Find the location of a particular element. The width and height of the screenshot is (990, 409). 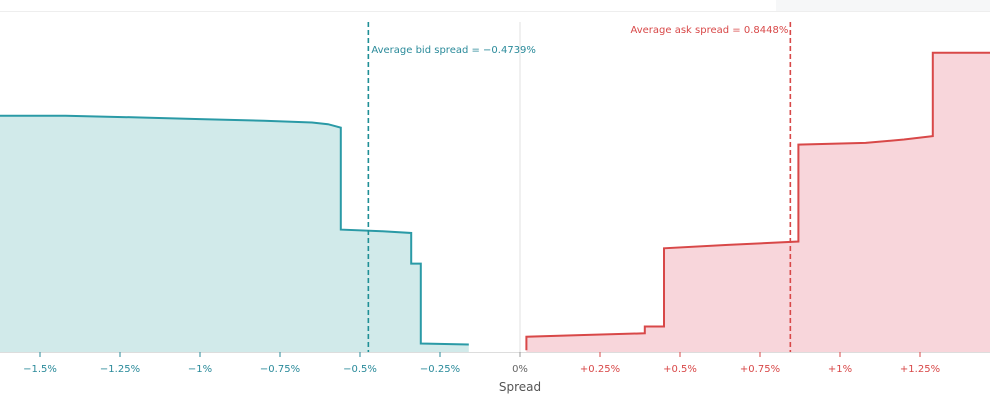

top-divider is located at coordinates (495, 11).